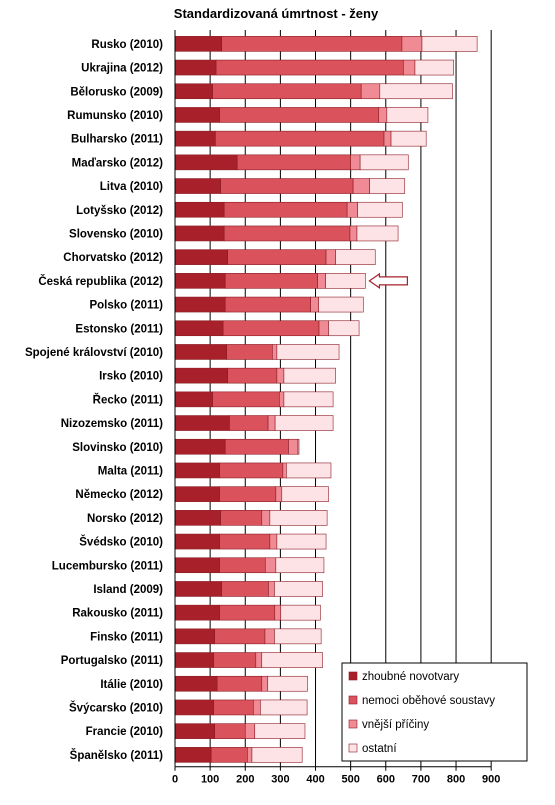  I want to click on legend-label: nemoci oběhové soustavy, so click(428, 701).